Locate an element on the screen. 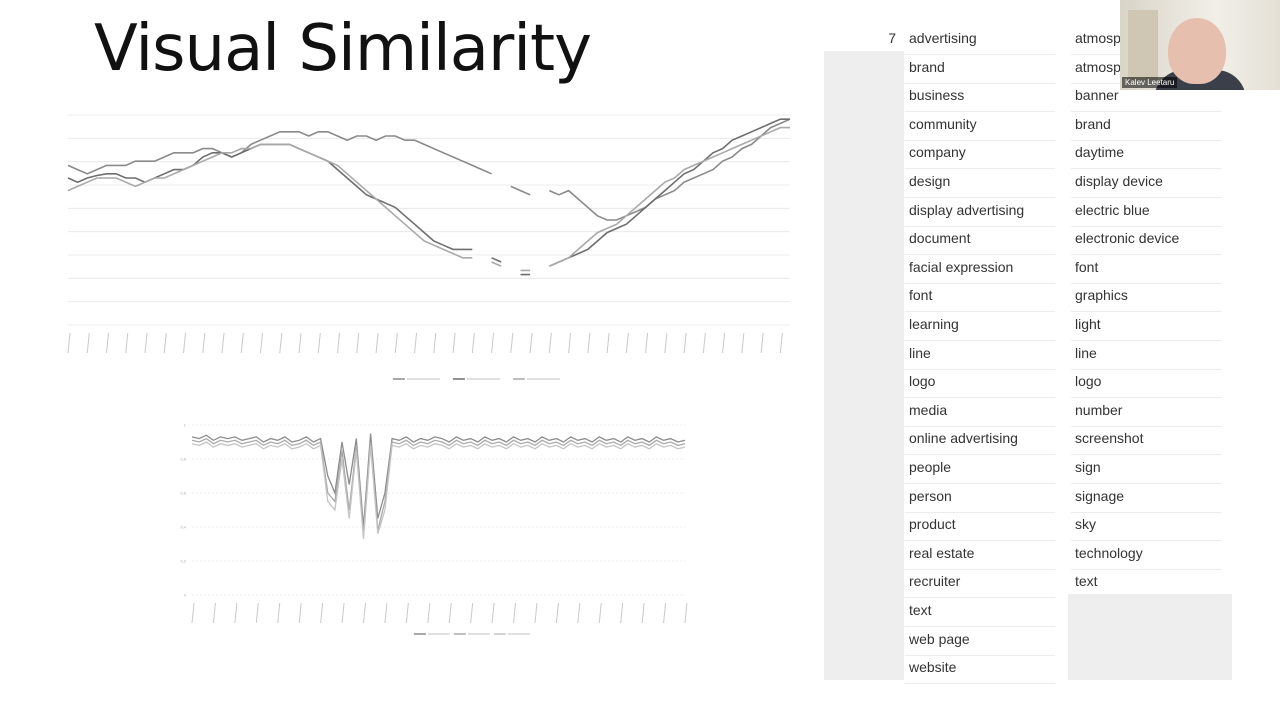 This screenshot has width=1280, height=720. right-cell: technology is located at coordinates (1109, 552).